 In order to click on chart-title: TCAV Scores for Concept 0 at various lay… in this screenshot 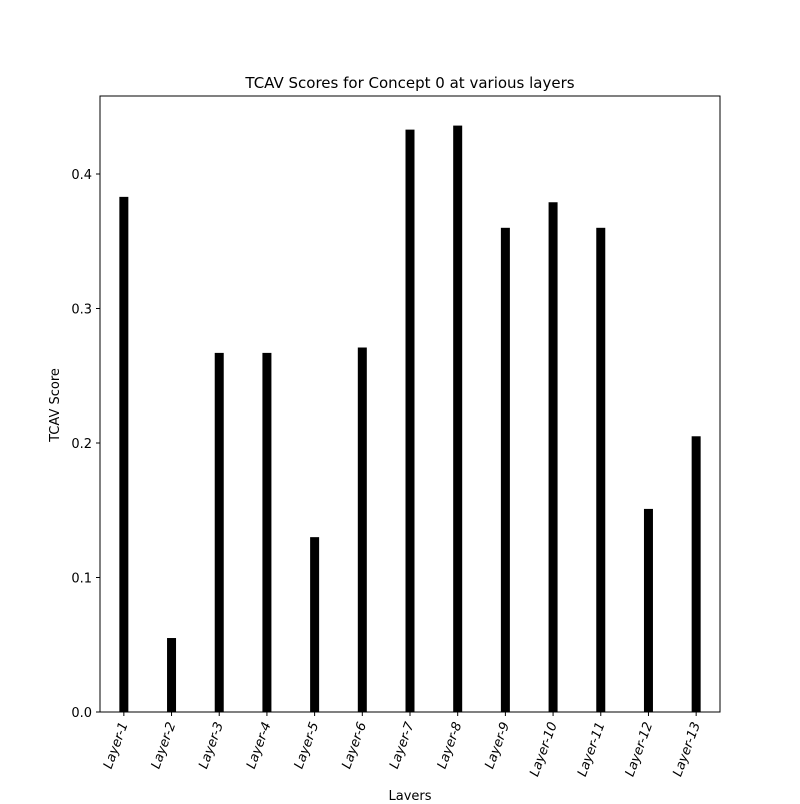, I will do `click(409, 83)`.